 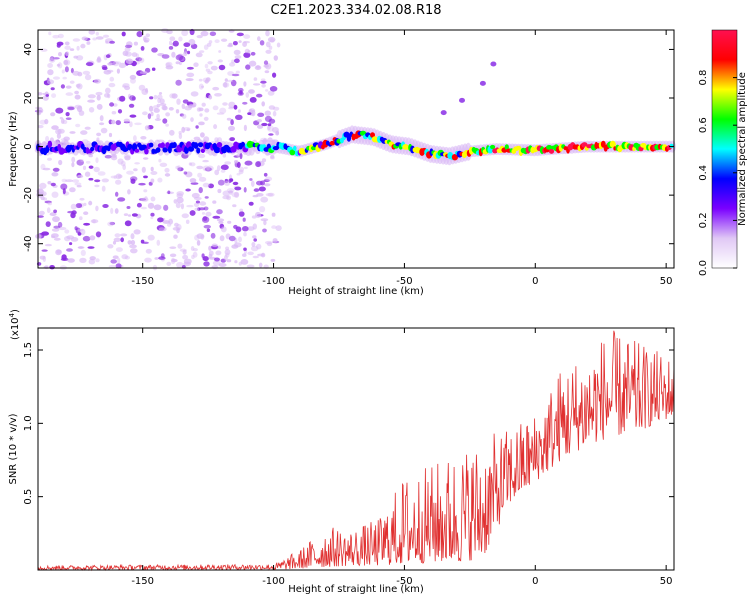 What do you see at coordinates (462, 100) in the screenshot?
I see `diagonal-point` at bounding box center [462, 100].